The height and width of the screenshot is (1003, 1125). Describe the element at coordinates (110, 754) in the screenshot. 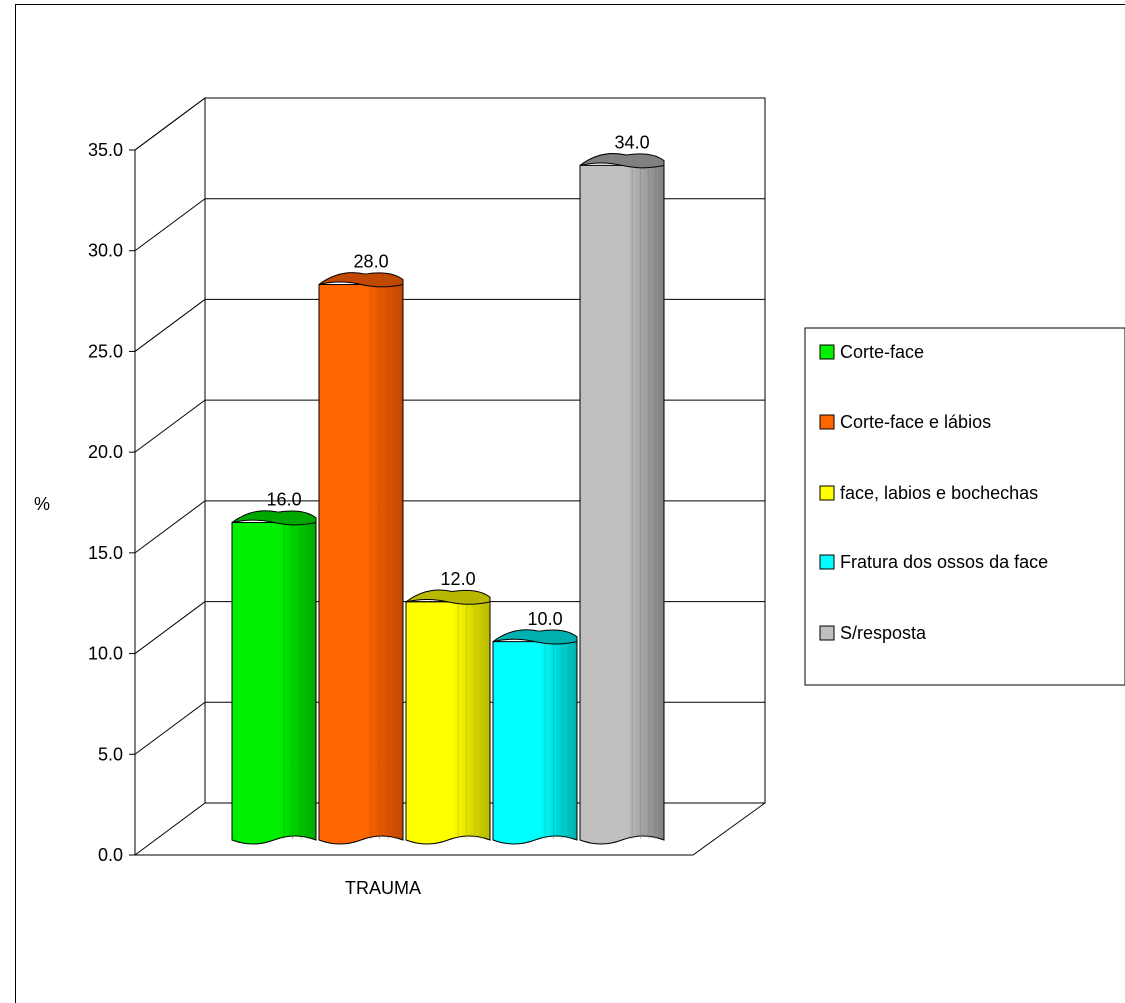

I see `tick-label: 5.0` at that location.